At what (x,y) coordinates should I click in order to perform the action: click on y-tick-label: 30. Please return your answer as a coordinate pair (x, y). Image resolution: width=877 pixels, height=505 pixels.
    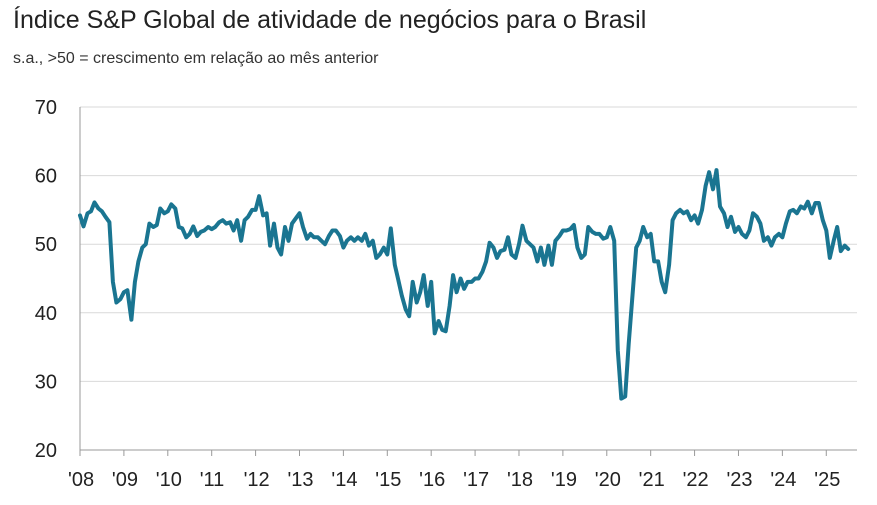
    Looking at the image, I should click on (46, 382).